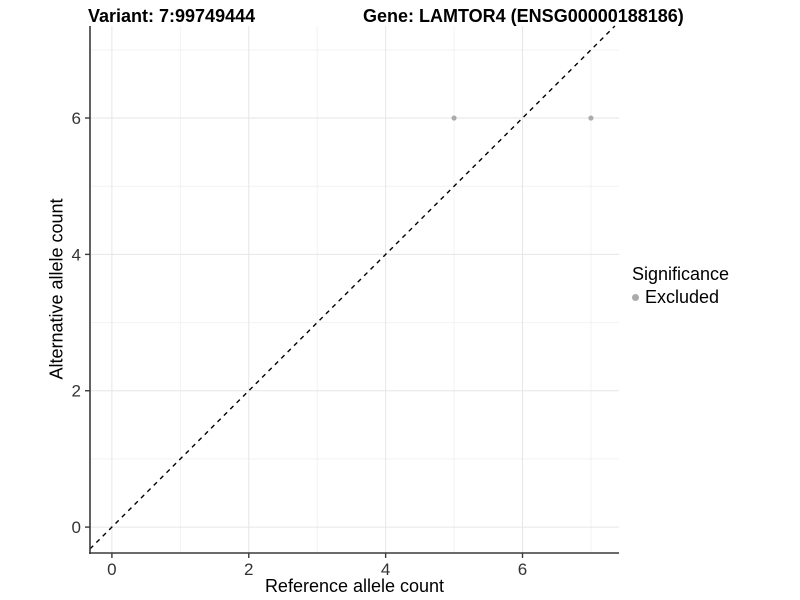 The width and height of the screenshot is (800, 600). What do you see at coordinates (76, 254) in the screenshot?
I see `y-tick-label: 4` at bounding box center [76, 254].